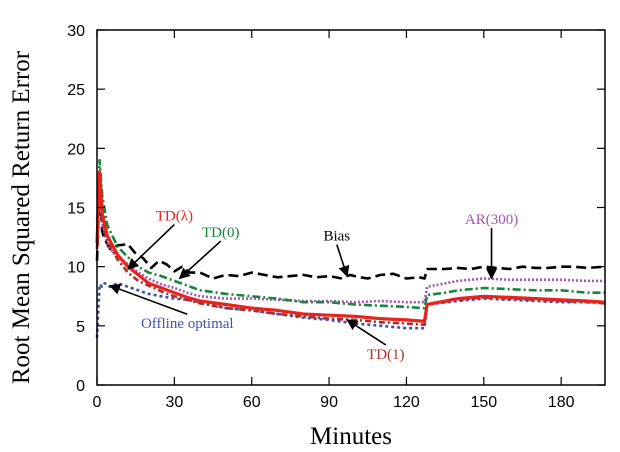  I want to click on x-tick-label: 120, so click(406, 402).